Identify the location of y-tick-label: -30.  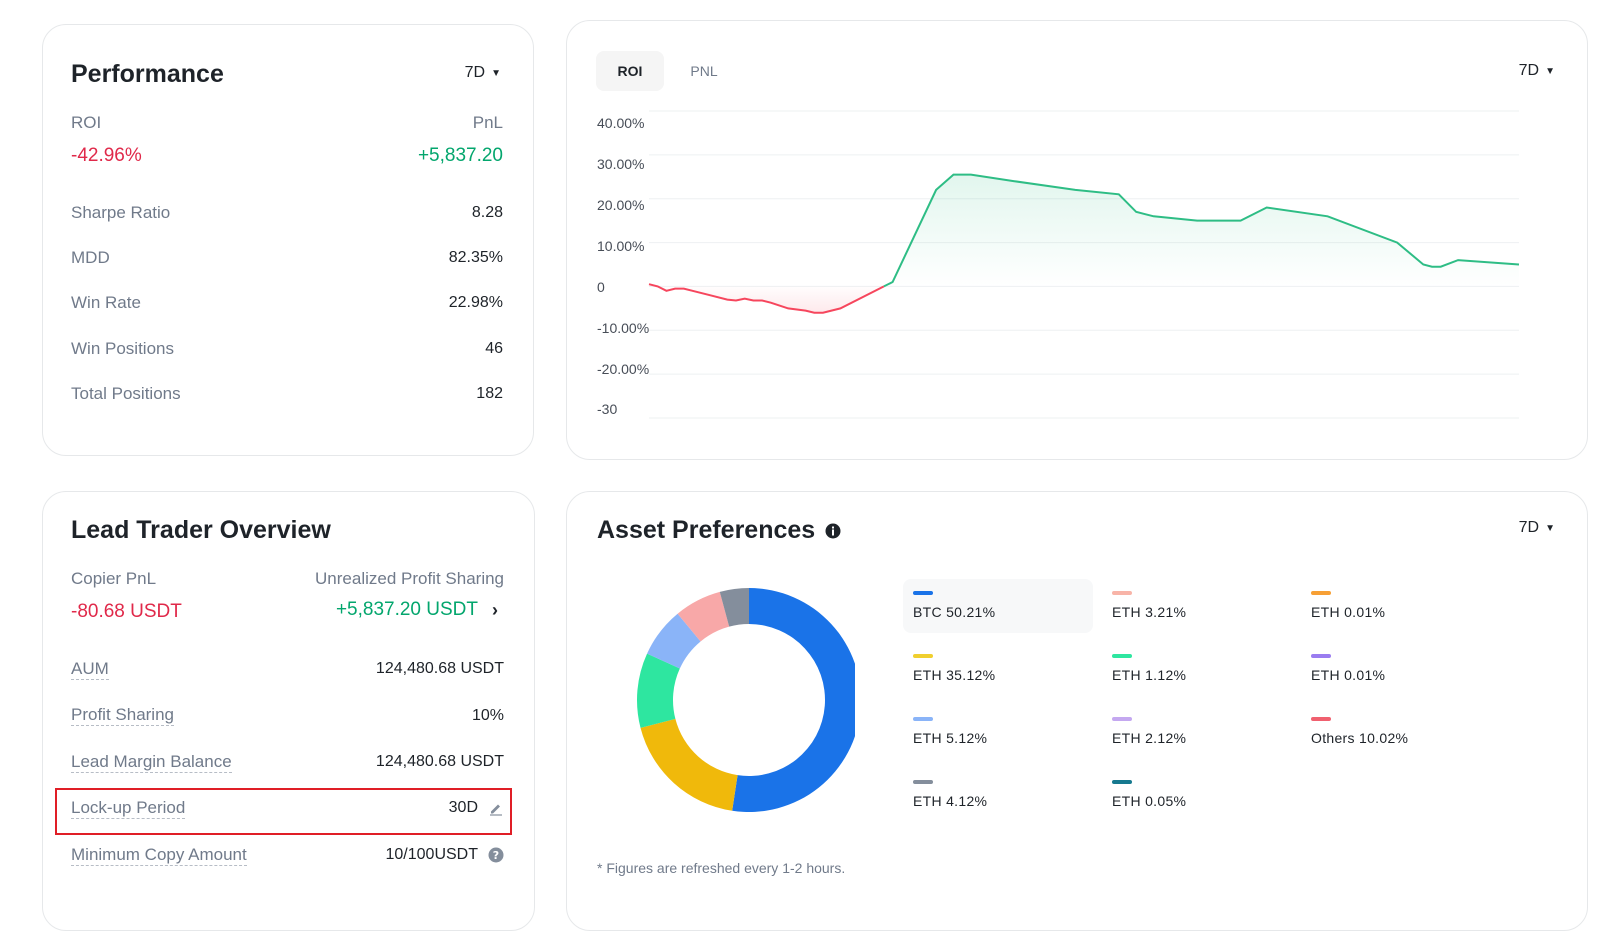
(607, 409).